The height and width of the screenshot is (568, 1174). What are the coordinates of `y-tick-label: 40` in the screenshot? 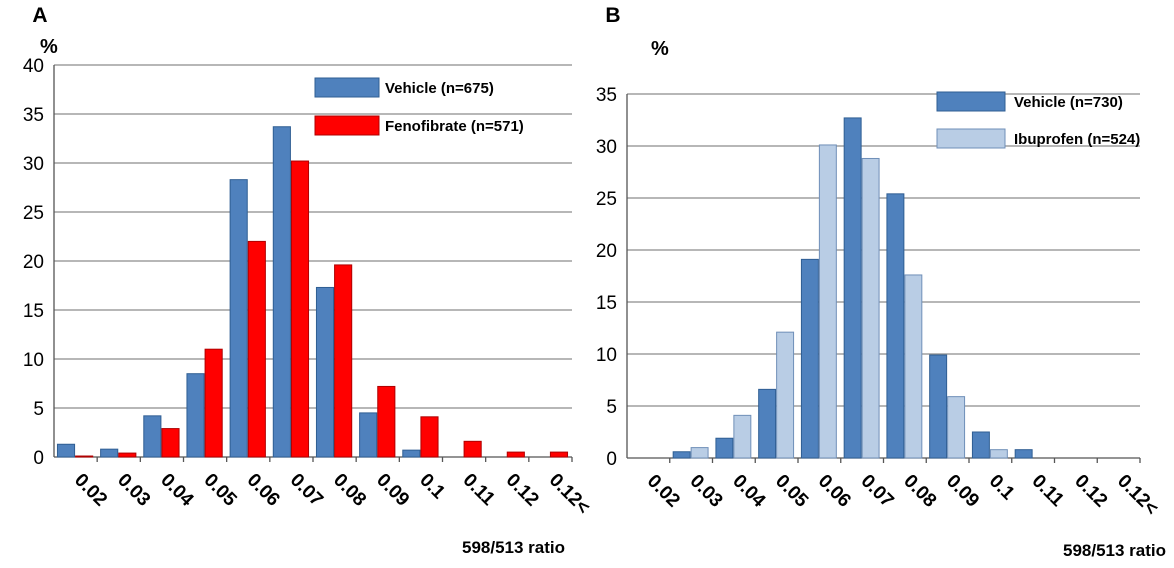 It's located at (33, 66).